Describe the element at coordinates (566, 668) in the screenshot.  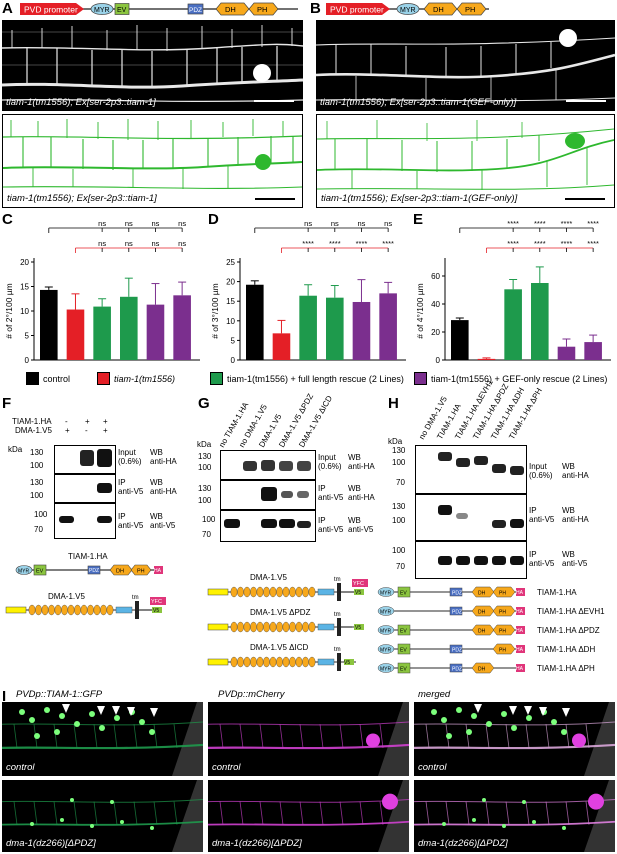
I see `h-construct5-label: TIAM-1.HA ΔPH` at that location.